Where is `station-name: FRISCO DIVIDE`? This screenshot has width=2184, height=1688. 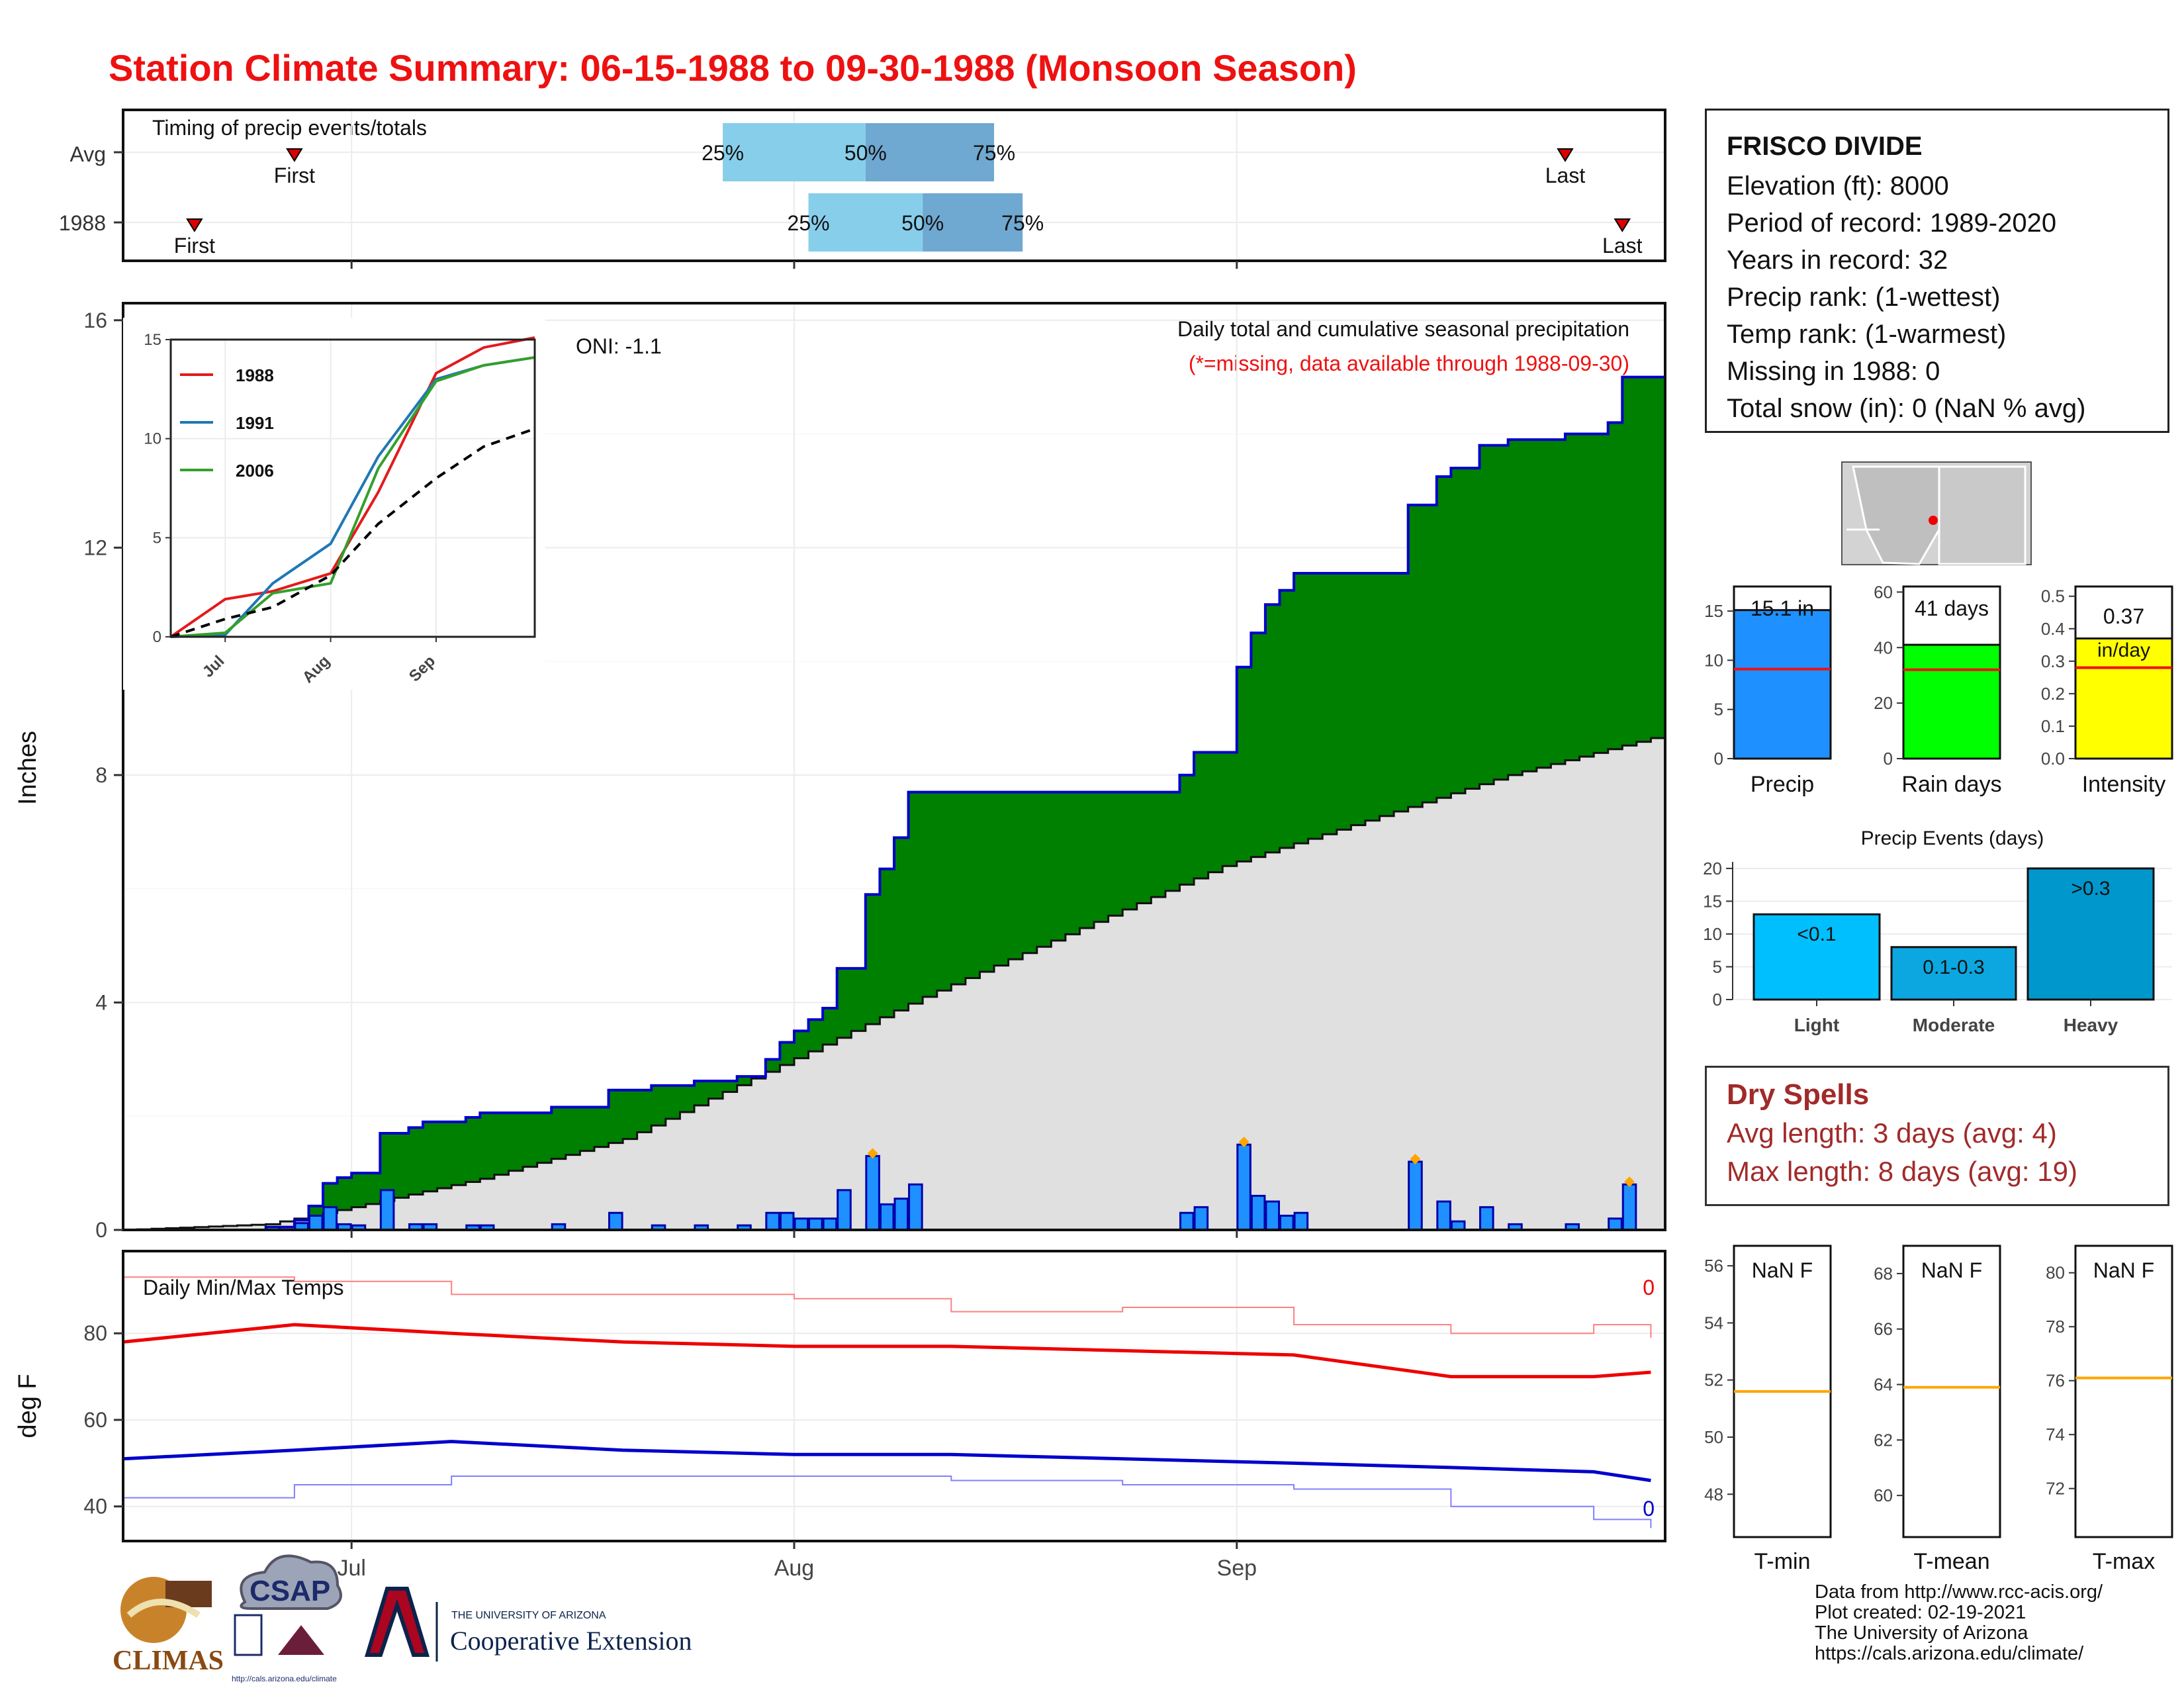 station-name: FRISCO DIVIDE is located at coordinates (1825, 146).